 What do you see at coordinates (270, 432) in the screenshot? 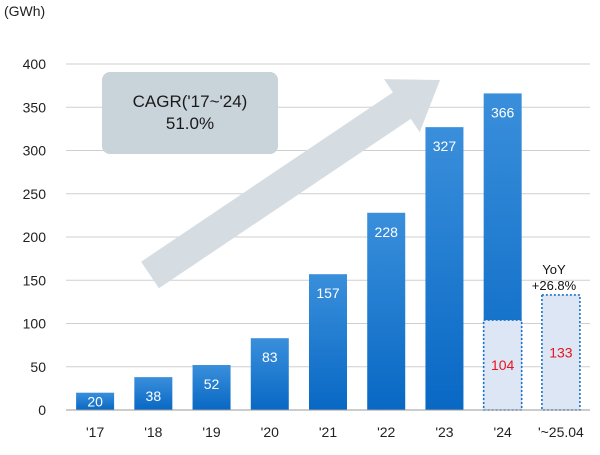
I see `x-tick-label: '20` at bounding box center [270, 432].